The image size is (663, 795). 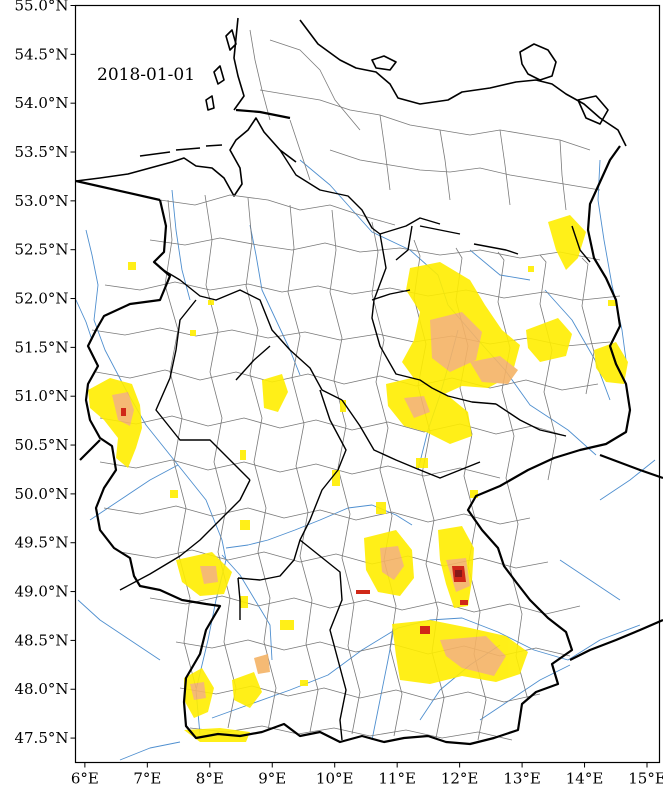 What do you see at coordinates (41, 201) in the screenshot?
I see `lat-tick-label: 53.0°N` at bounding box center [41, 201].